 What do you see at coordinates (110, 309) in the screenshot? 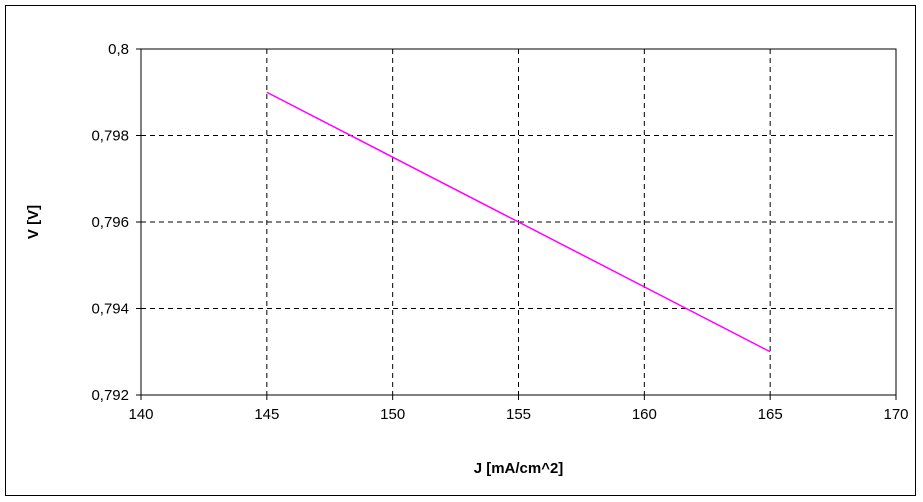
I see `y-tick-label: 0,794` at bounding box center [110, 309].